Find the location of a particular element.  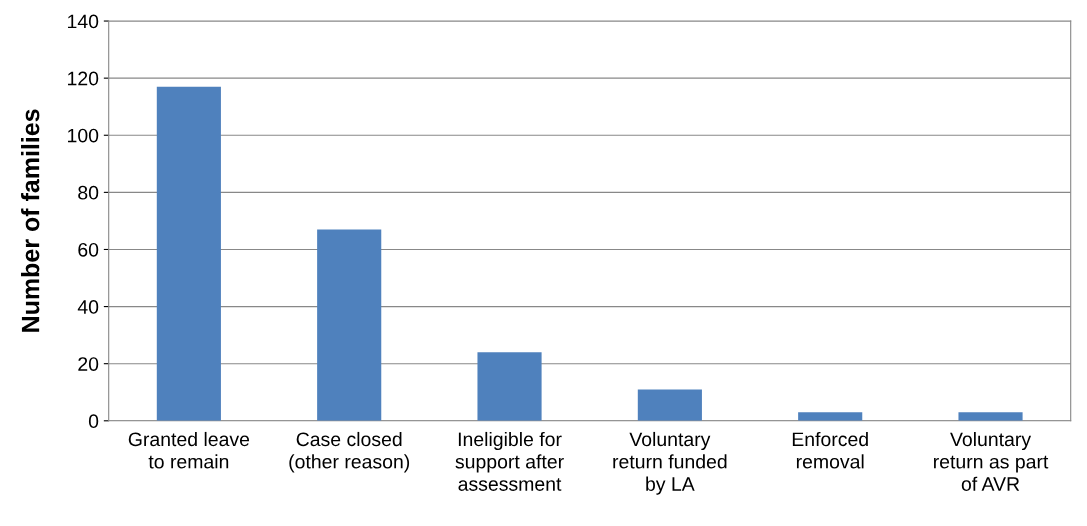

y-axis-title: Number of families is located at coordinates (30, 220).